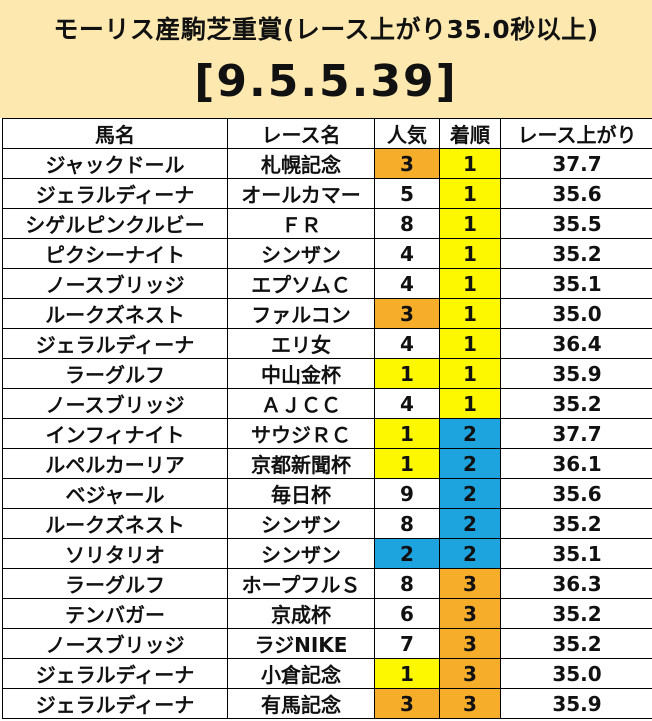 The image size is (652, 721). I want to click on table-row: ラーグルフ 中山金杯 1 1 35.9, so click(327, 373).